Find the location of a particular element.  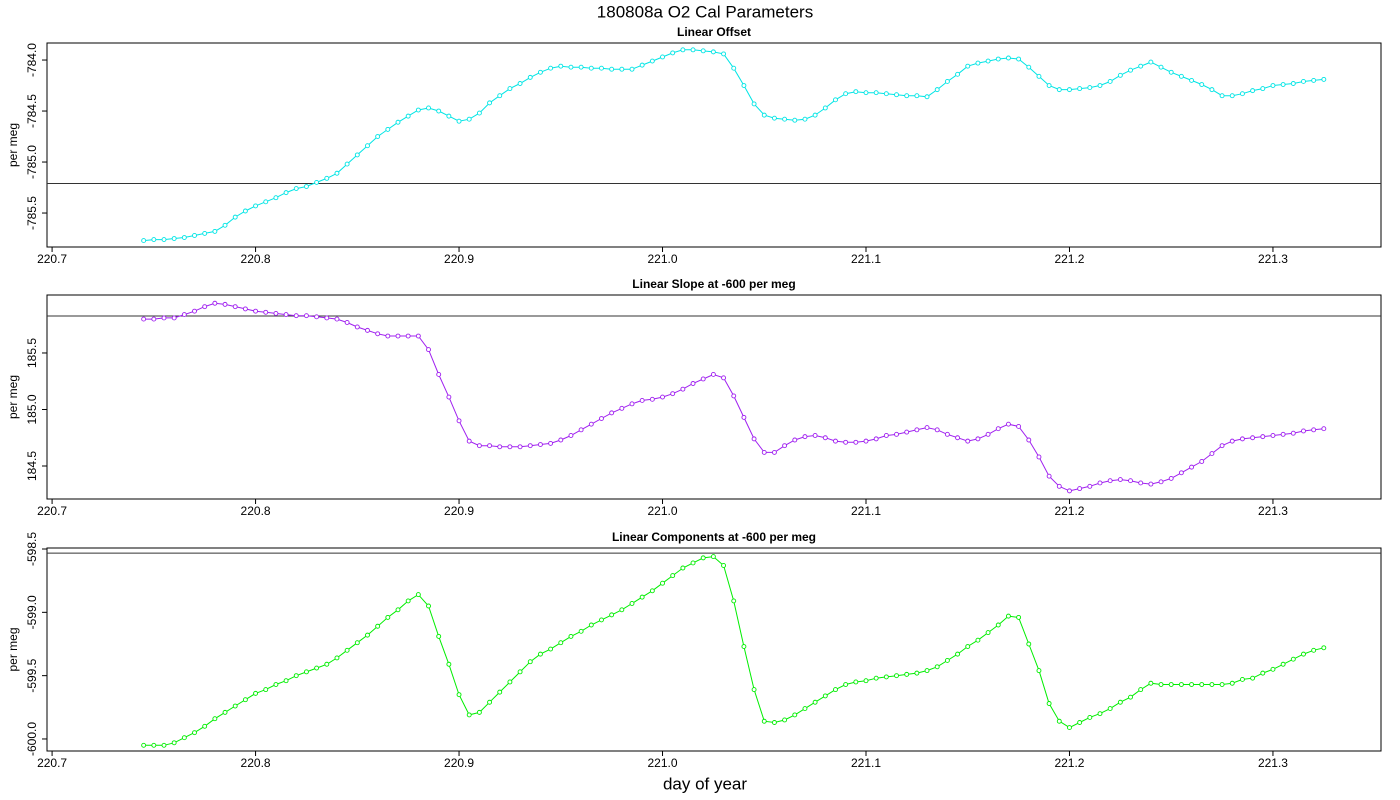

x-tick-label: 220.7 is located at coordinates (52, 511).